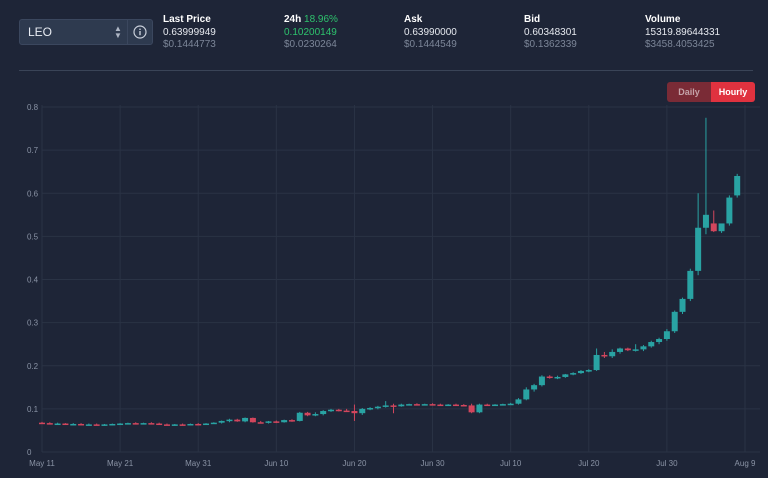  Describe the element at coordinates (689, 92) in the screenshot. I see `daily-button: Daily` at that location.